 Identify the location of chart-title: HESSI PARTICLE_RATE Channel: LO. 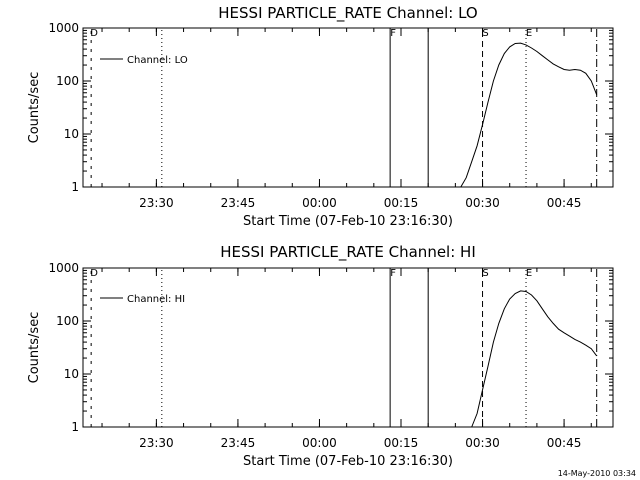
(347, 13).